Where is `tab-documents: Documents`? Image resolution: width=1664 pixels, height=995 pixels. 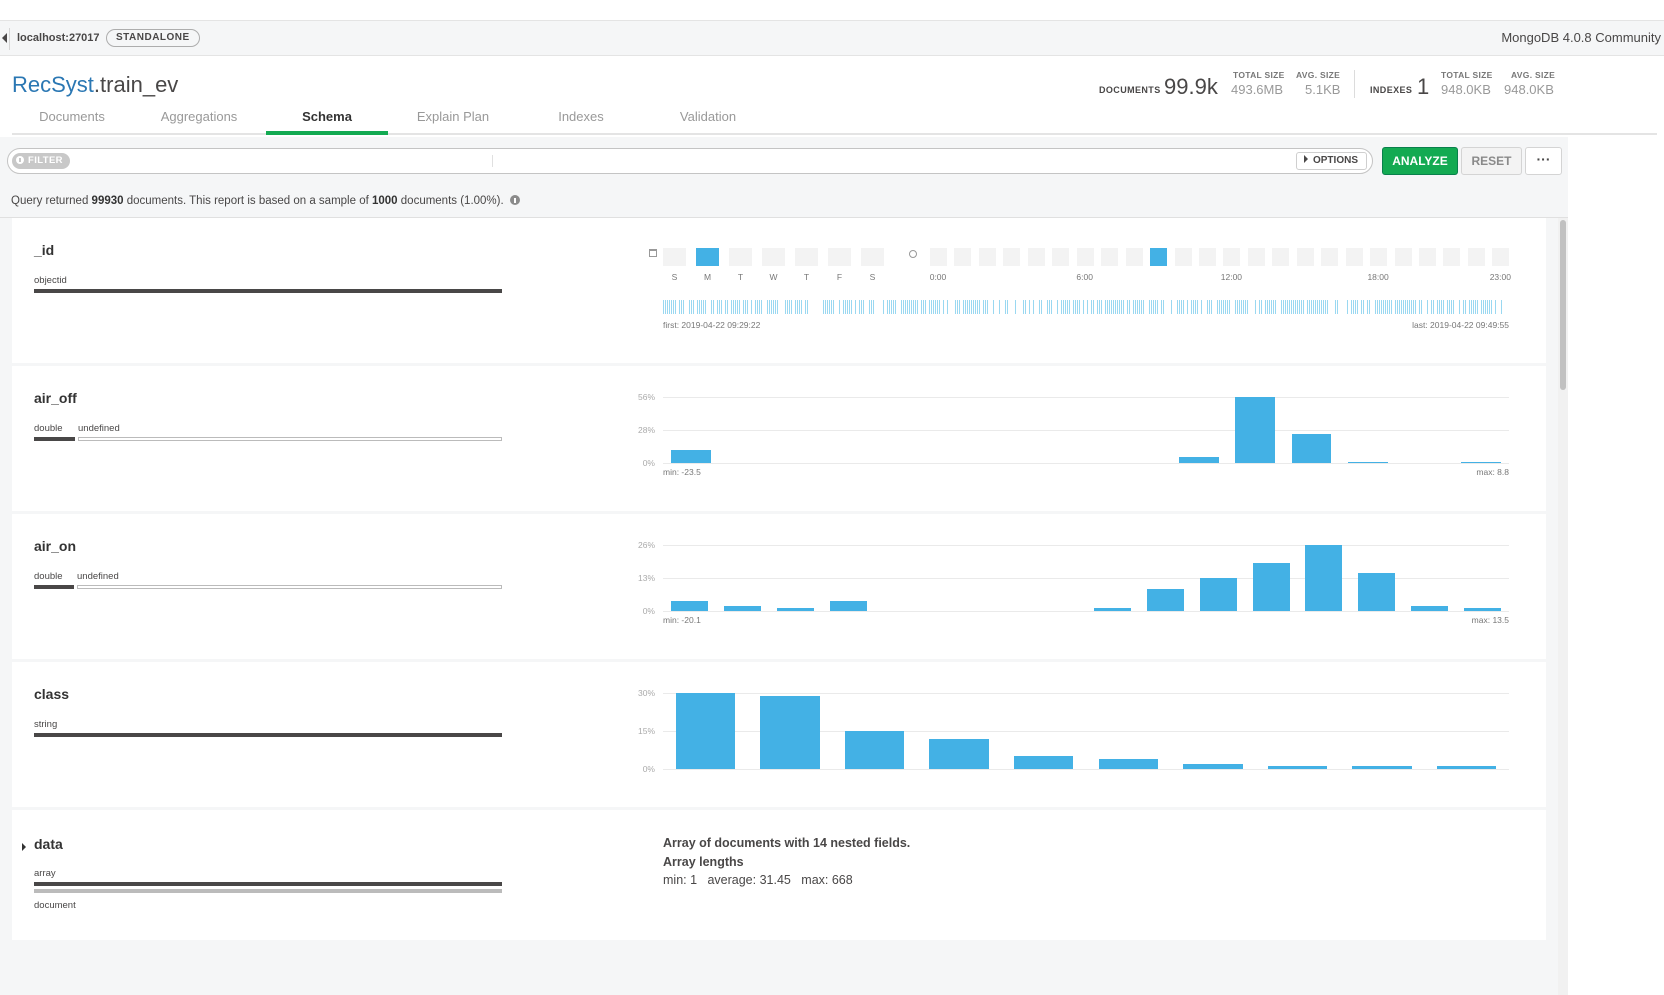
tab-documents: Documents is located at coordinates (72, 116).